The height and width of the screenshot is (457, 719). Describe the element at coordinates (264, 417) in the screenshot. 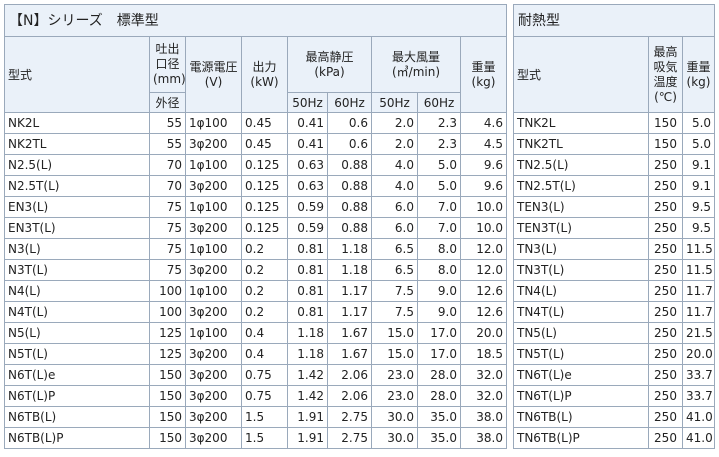

I see `cell-output: 1.5` at that location.